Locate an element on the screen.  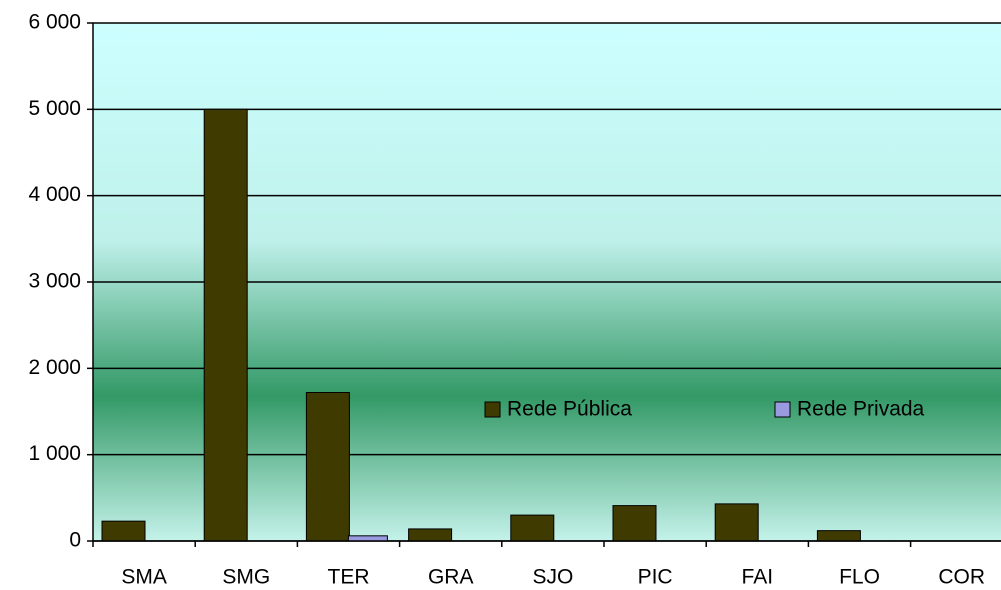
x-tick-label: SJO is located at coordinates (552, 577).